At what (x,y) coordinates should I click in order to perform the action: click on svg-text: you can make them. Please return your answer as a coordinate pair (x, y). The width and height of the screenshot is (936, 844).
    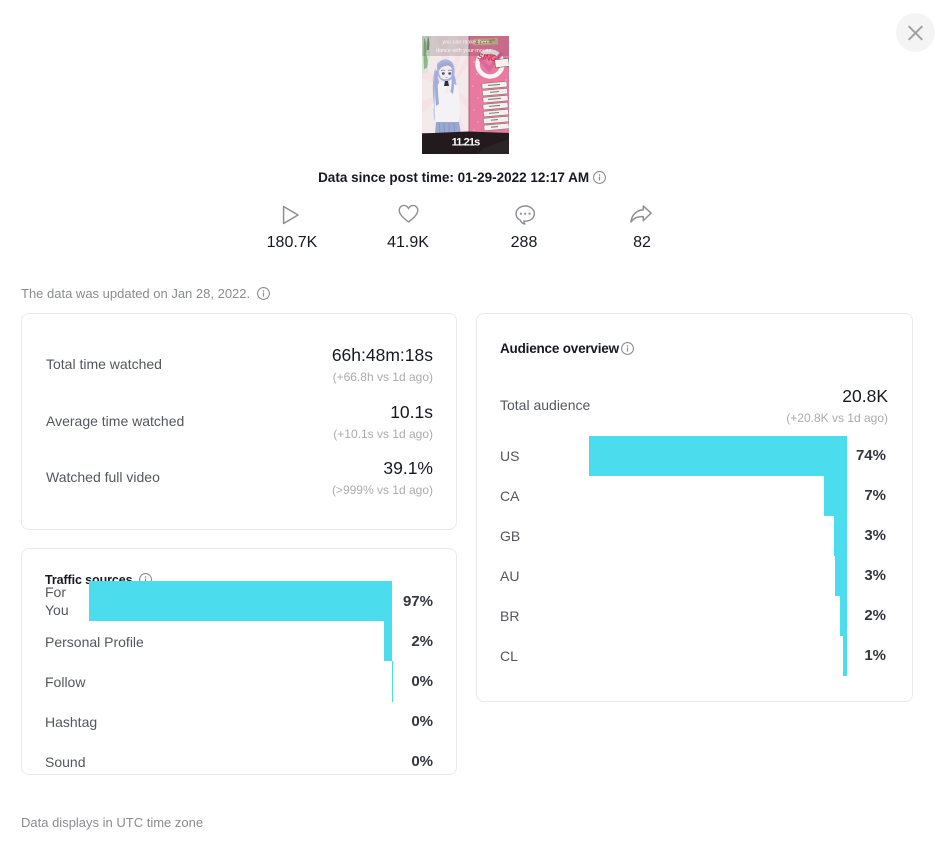
    Looking at the image, I should click on (466, 43).